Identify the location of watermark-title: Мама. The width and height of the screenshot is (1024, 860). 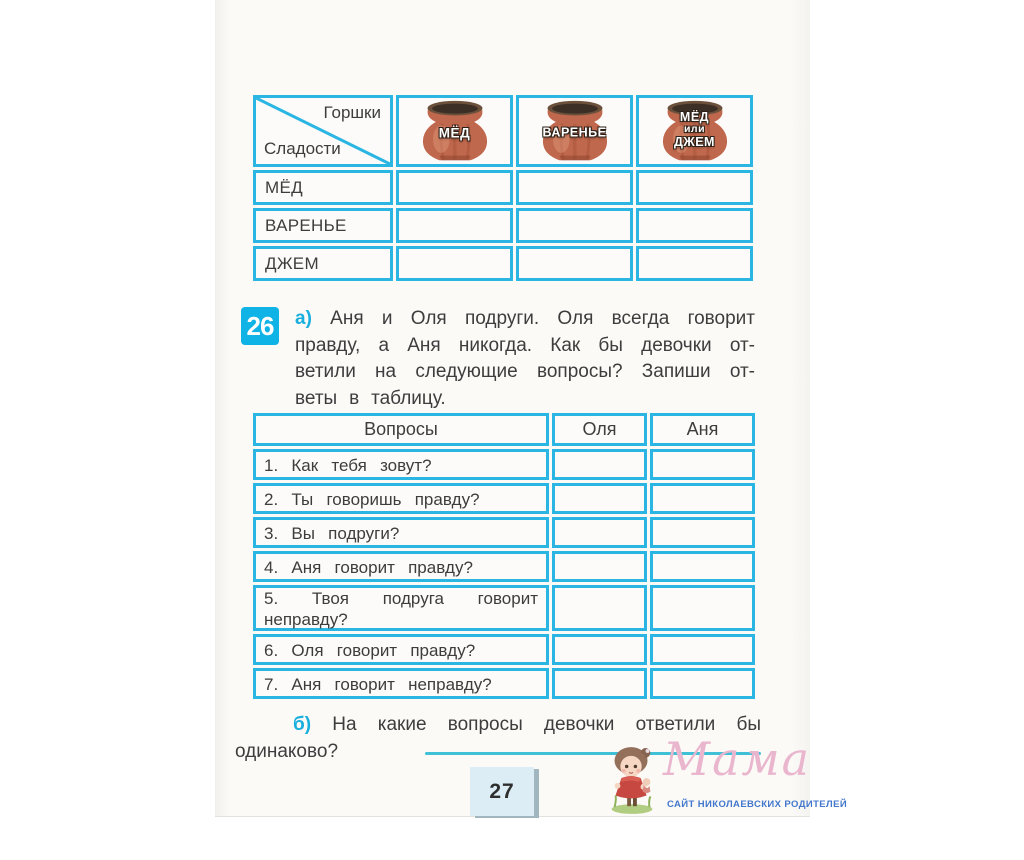
(737, 759).